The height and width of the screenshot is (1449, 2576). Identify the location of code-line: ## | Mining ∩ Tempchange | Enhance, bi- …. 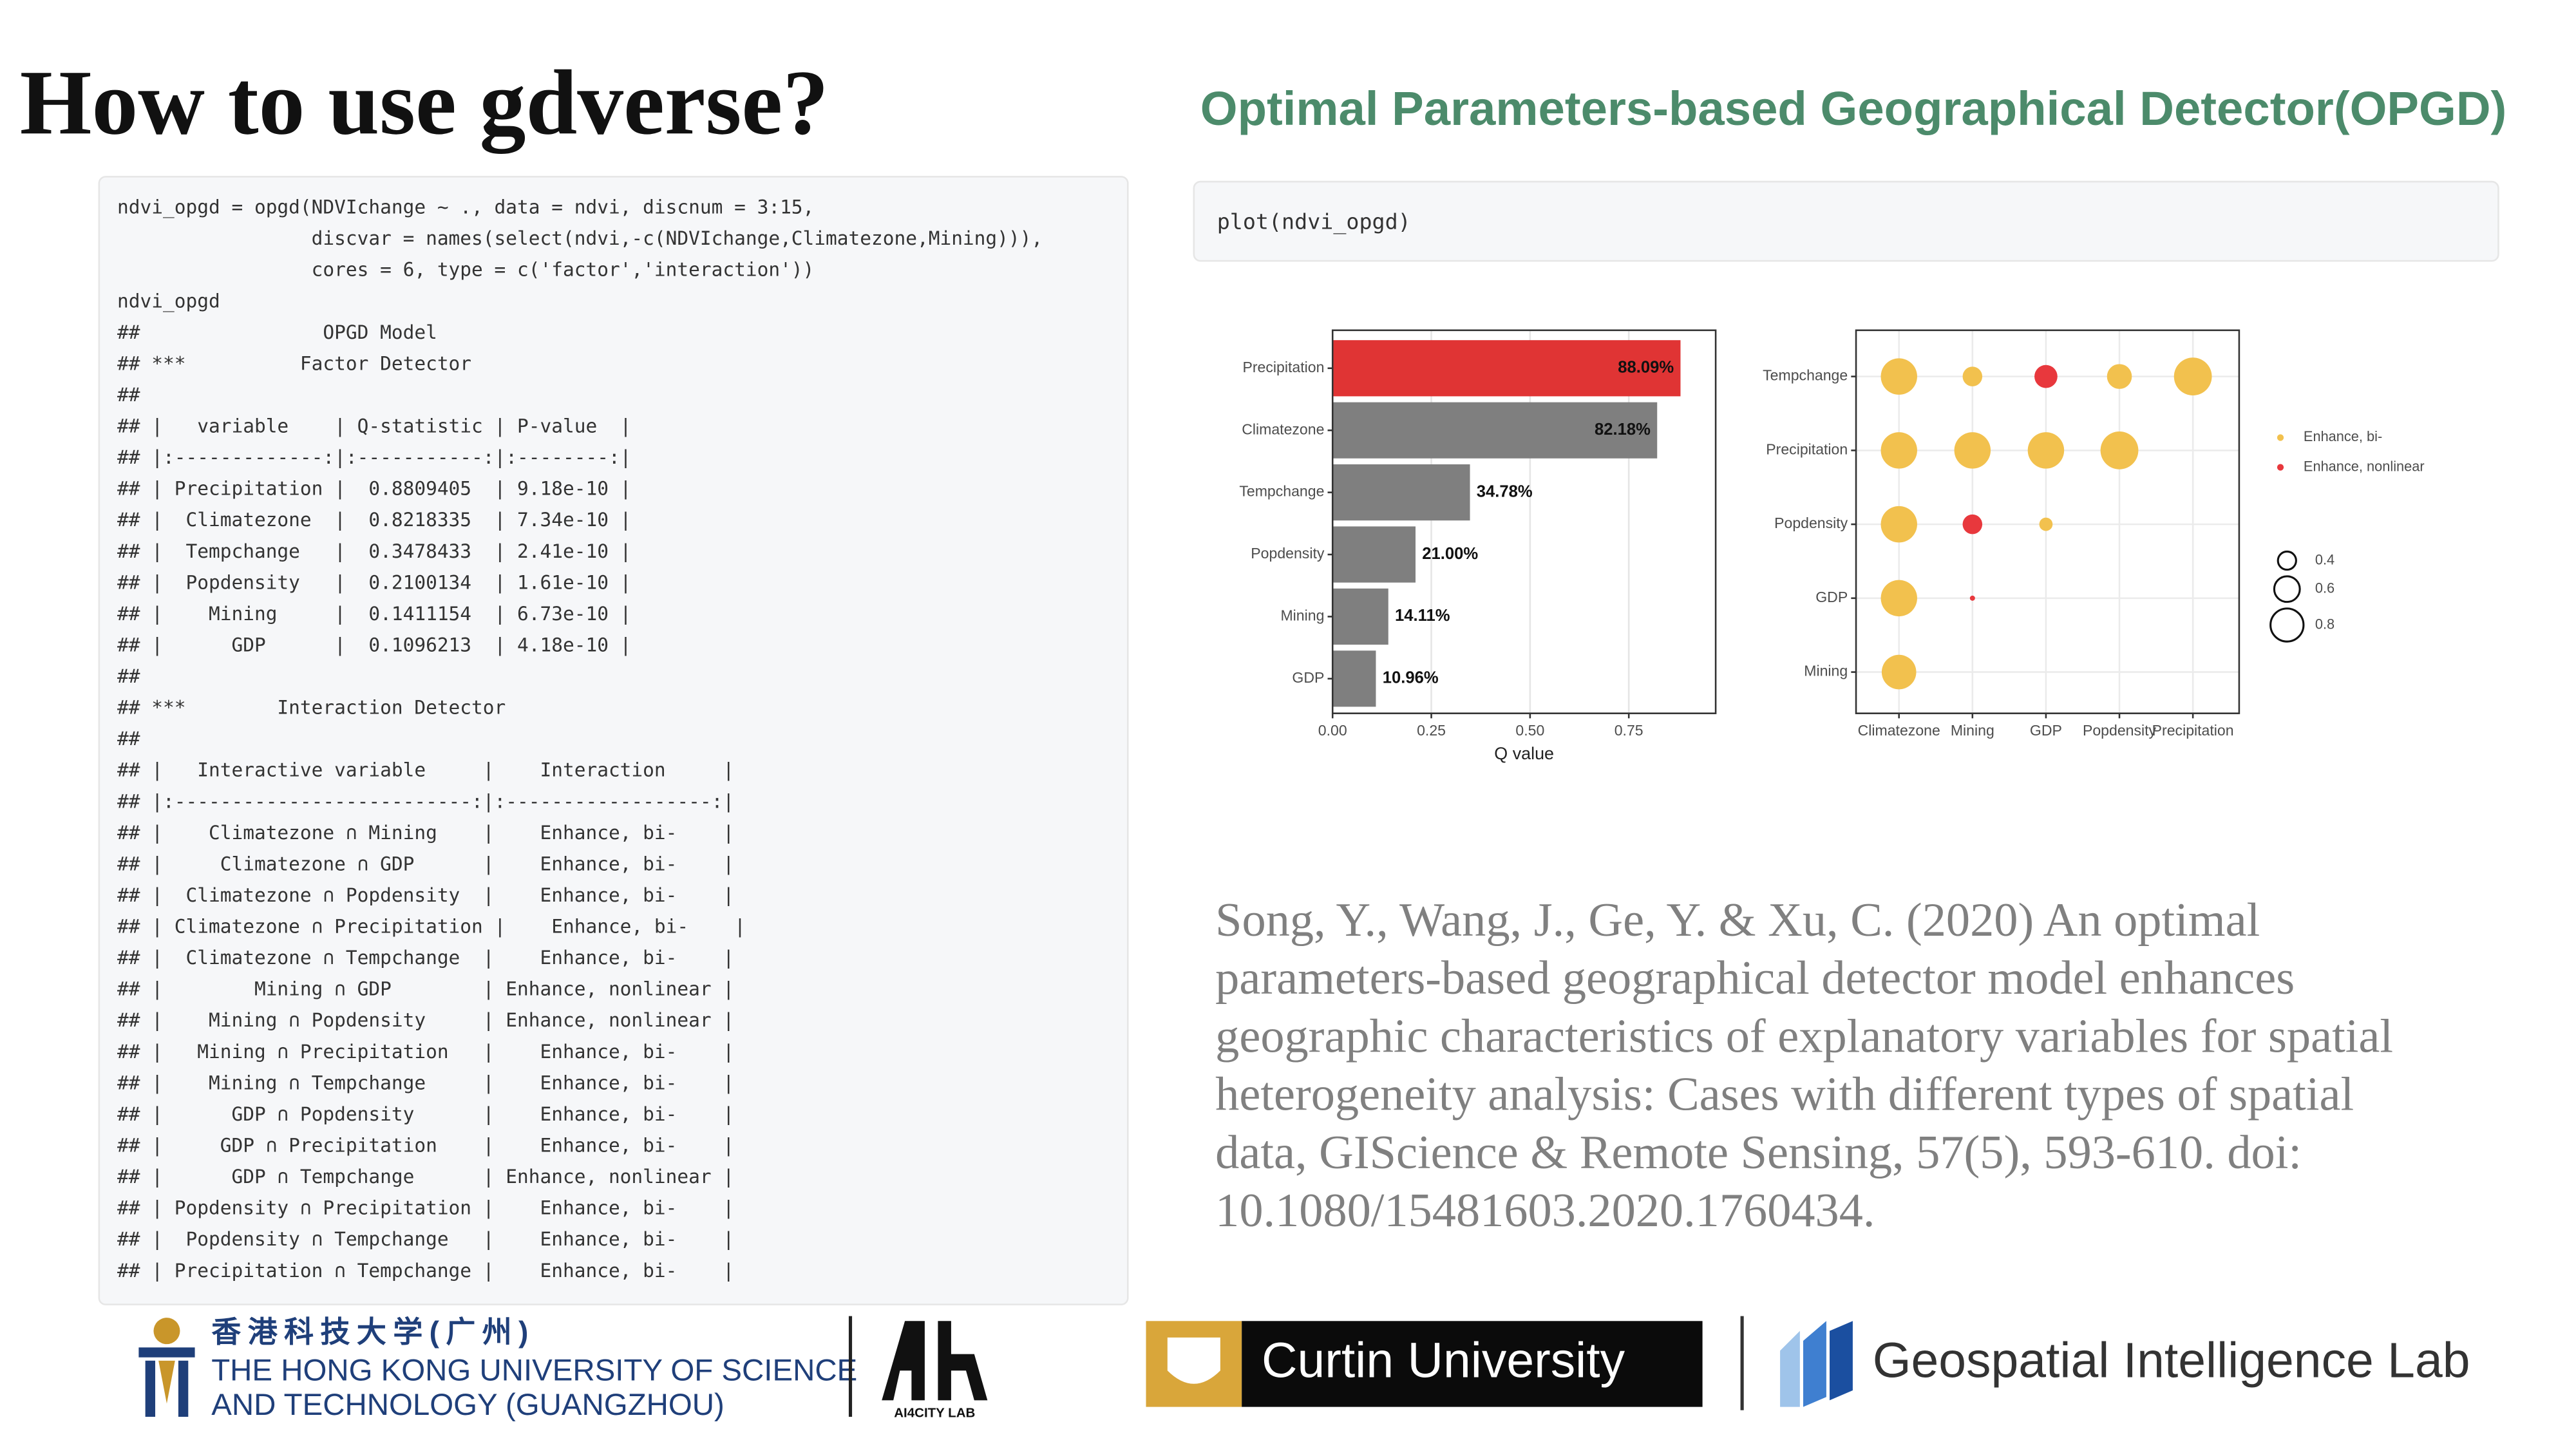
(426, 1083).